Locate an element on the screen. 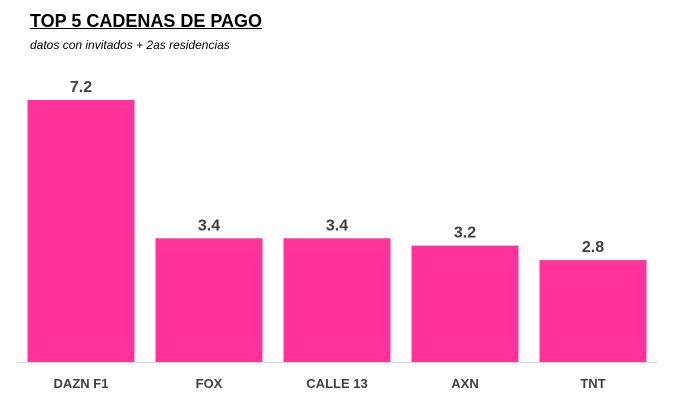  bar-fox is located at coordinates (209, 300).